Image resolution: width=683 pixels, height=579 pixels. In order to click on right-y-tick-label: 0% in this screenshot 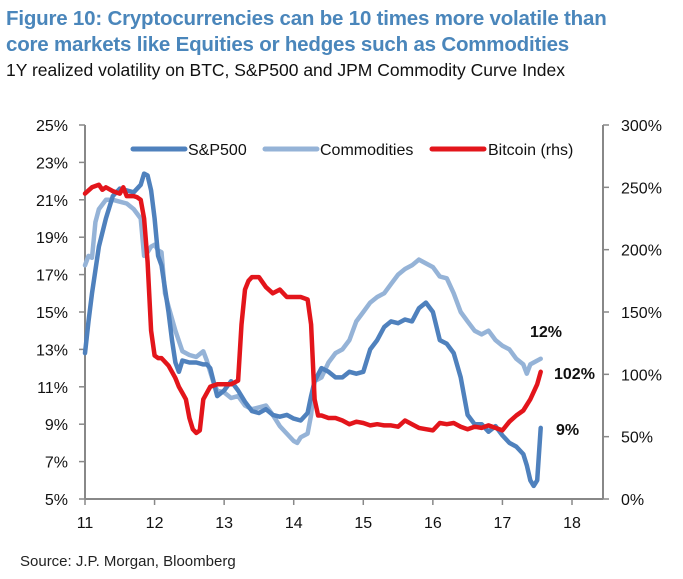, I will do `click(632, 500)`.